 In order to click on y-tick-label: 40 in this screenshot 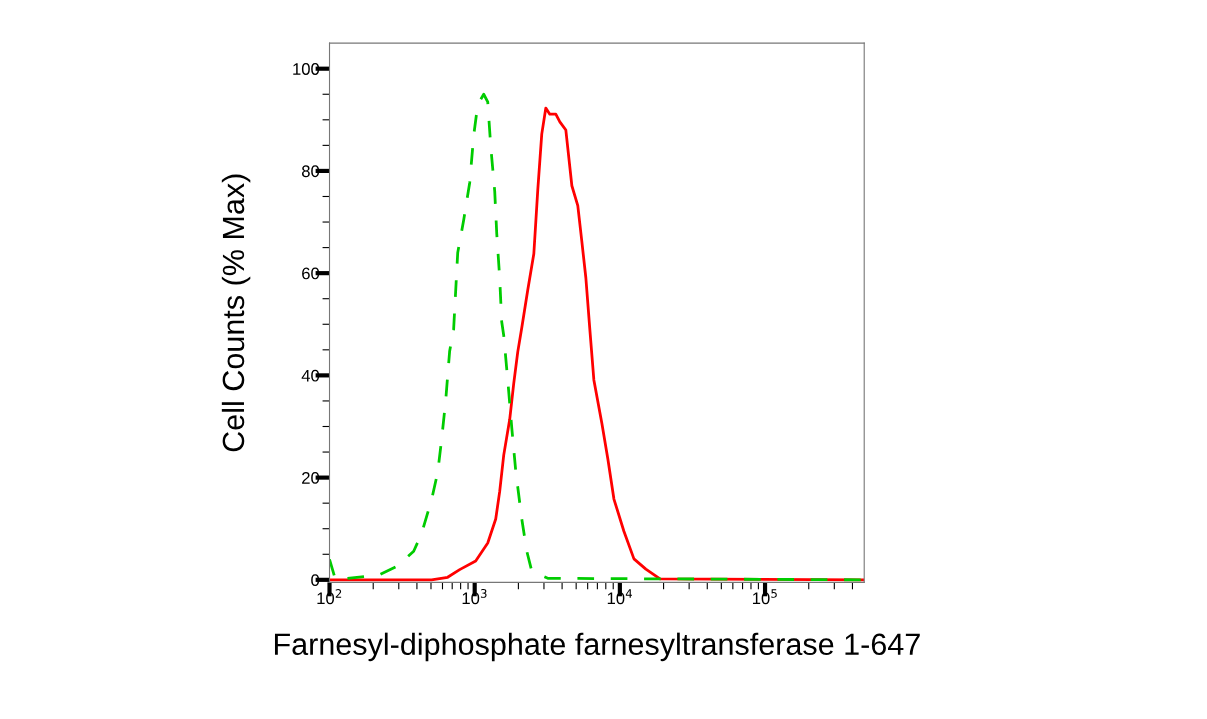, I will do `click(310, 375)`.